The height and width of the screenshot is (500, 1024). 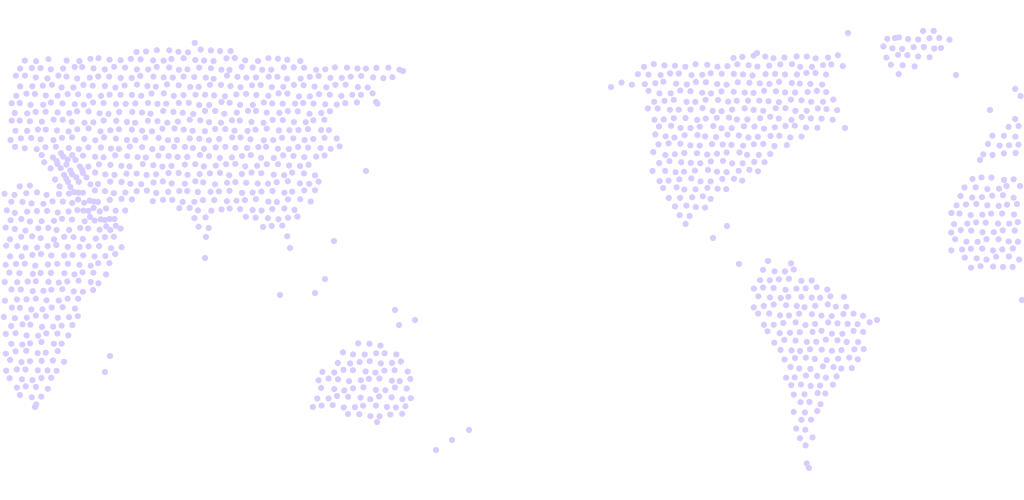 I want to click on region-south-america, so click(x=815, y=364).